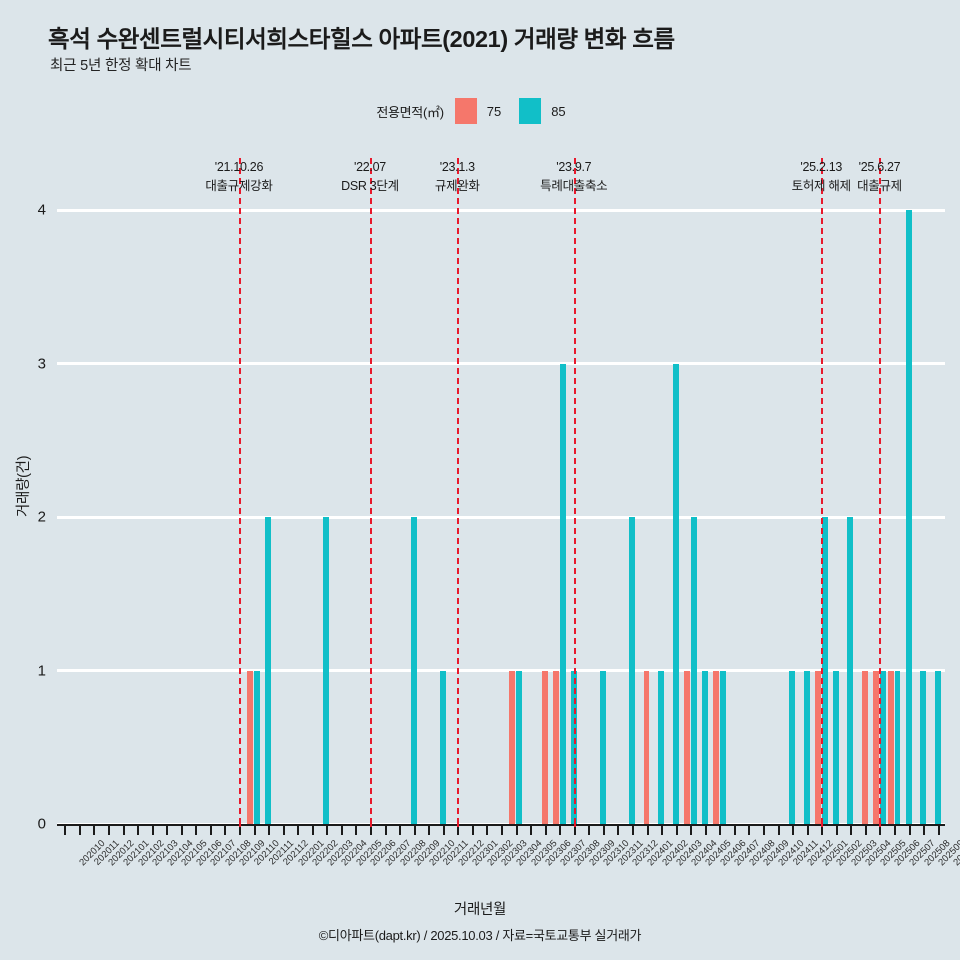 This screenshot has width=960, height=960. I want to click on y-axis-title: 거래량(건), so click(24, 486).